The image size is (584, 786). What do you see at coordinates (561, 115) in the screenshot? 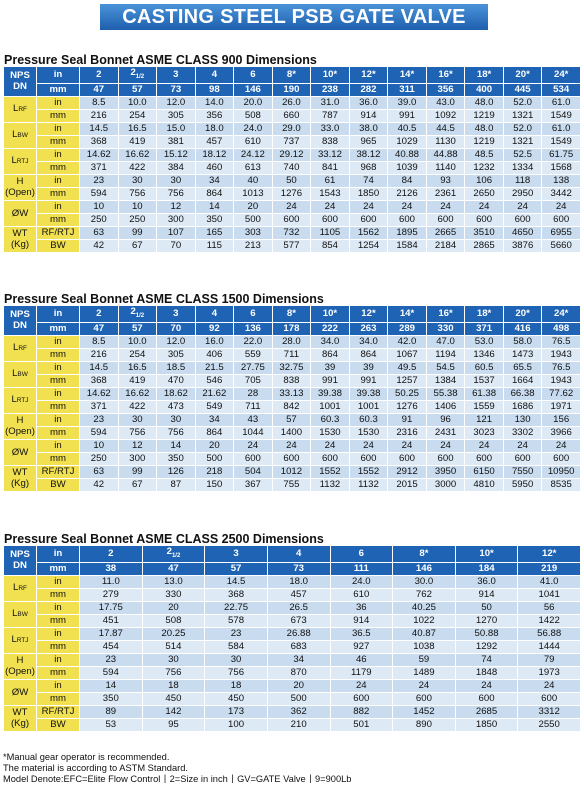
I see `value-cell: 1549` at bounding box center [561, 115].